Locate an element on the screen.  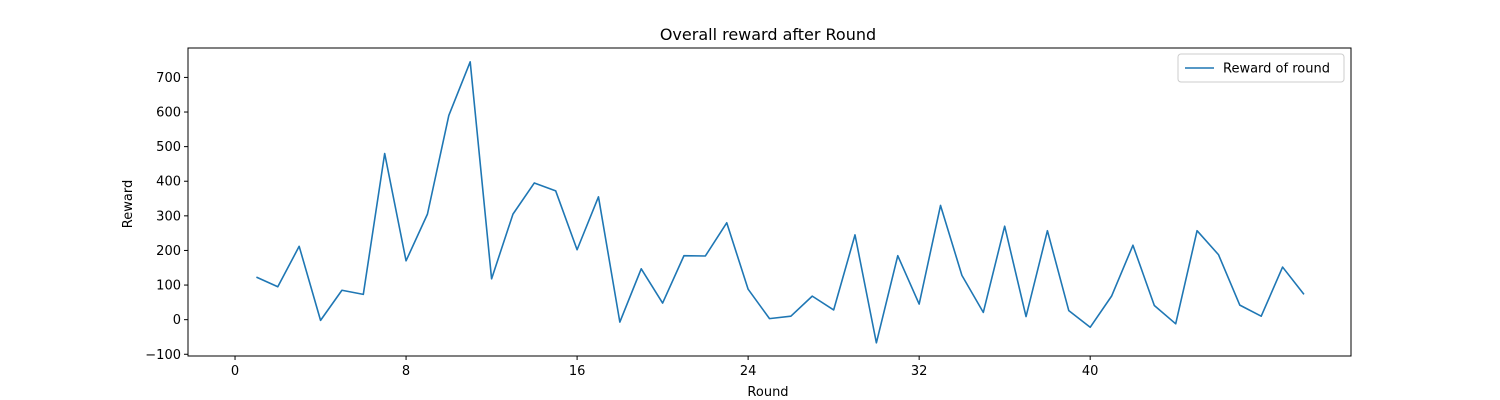
y-axis-title: Reward is located at coordinates (128, 204).